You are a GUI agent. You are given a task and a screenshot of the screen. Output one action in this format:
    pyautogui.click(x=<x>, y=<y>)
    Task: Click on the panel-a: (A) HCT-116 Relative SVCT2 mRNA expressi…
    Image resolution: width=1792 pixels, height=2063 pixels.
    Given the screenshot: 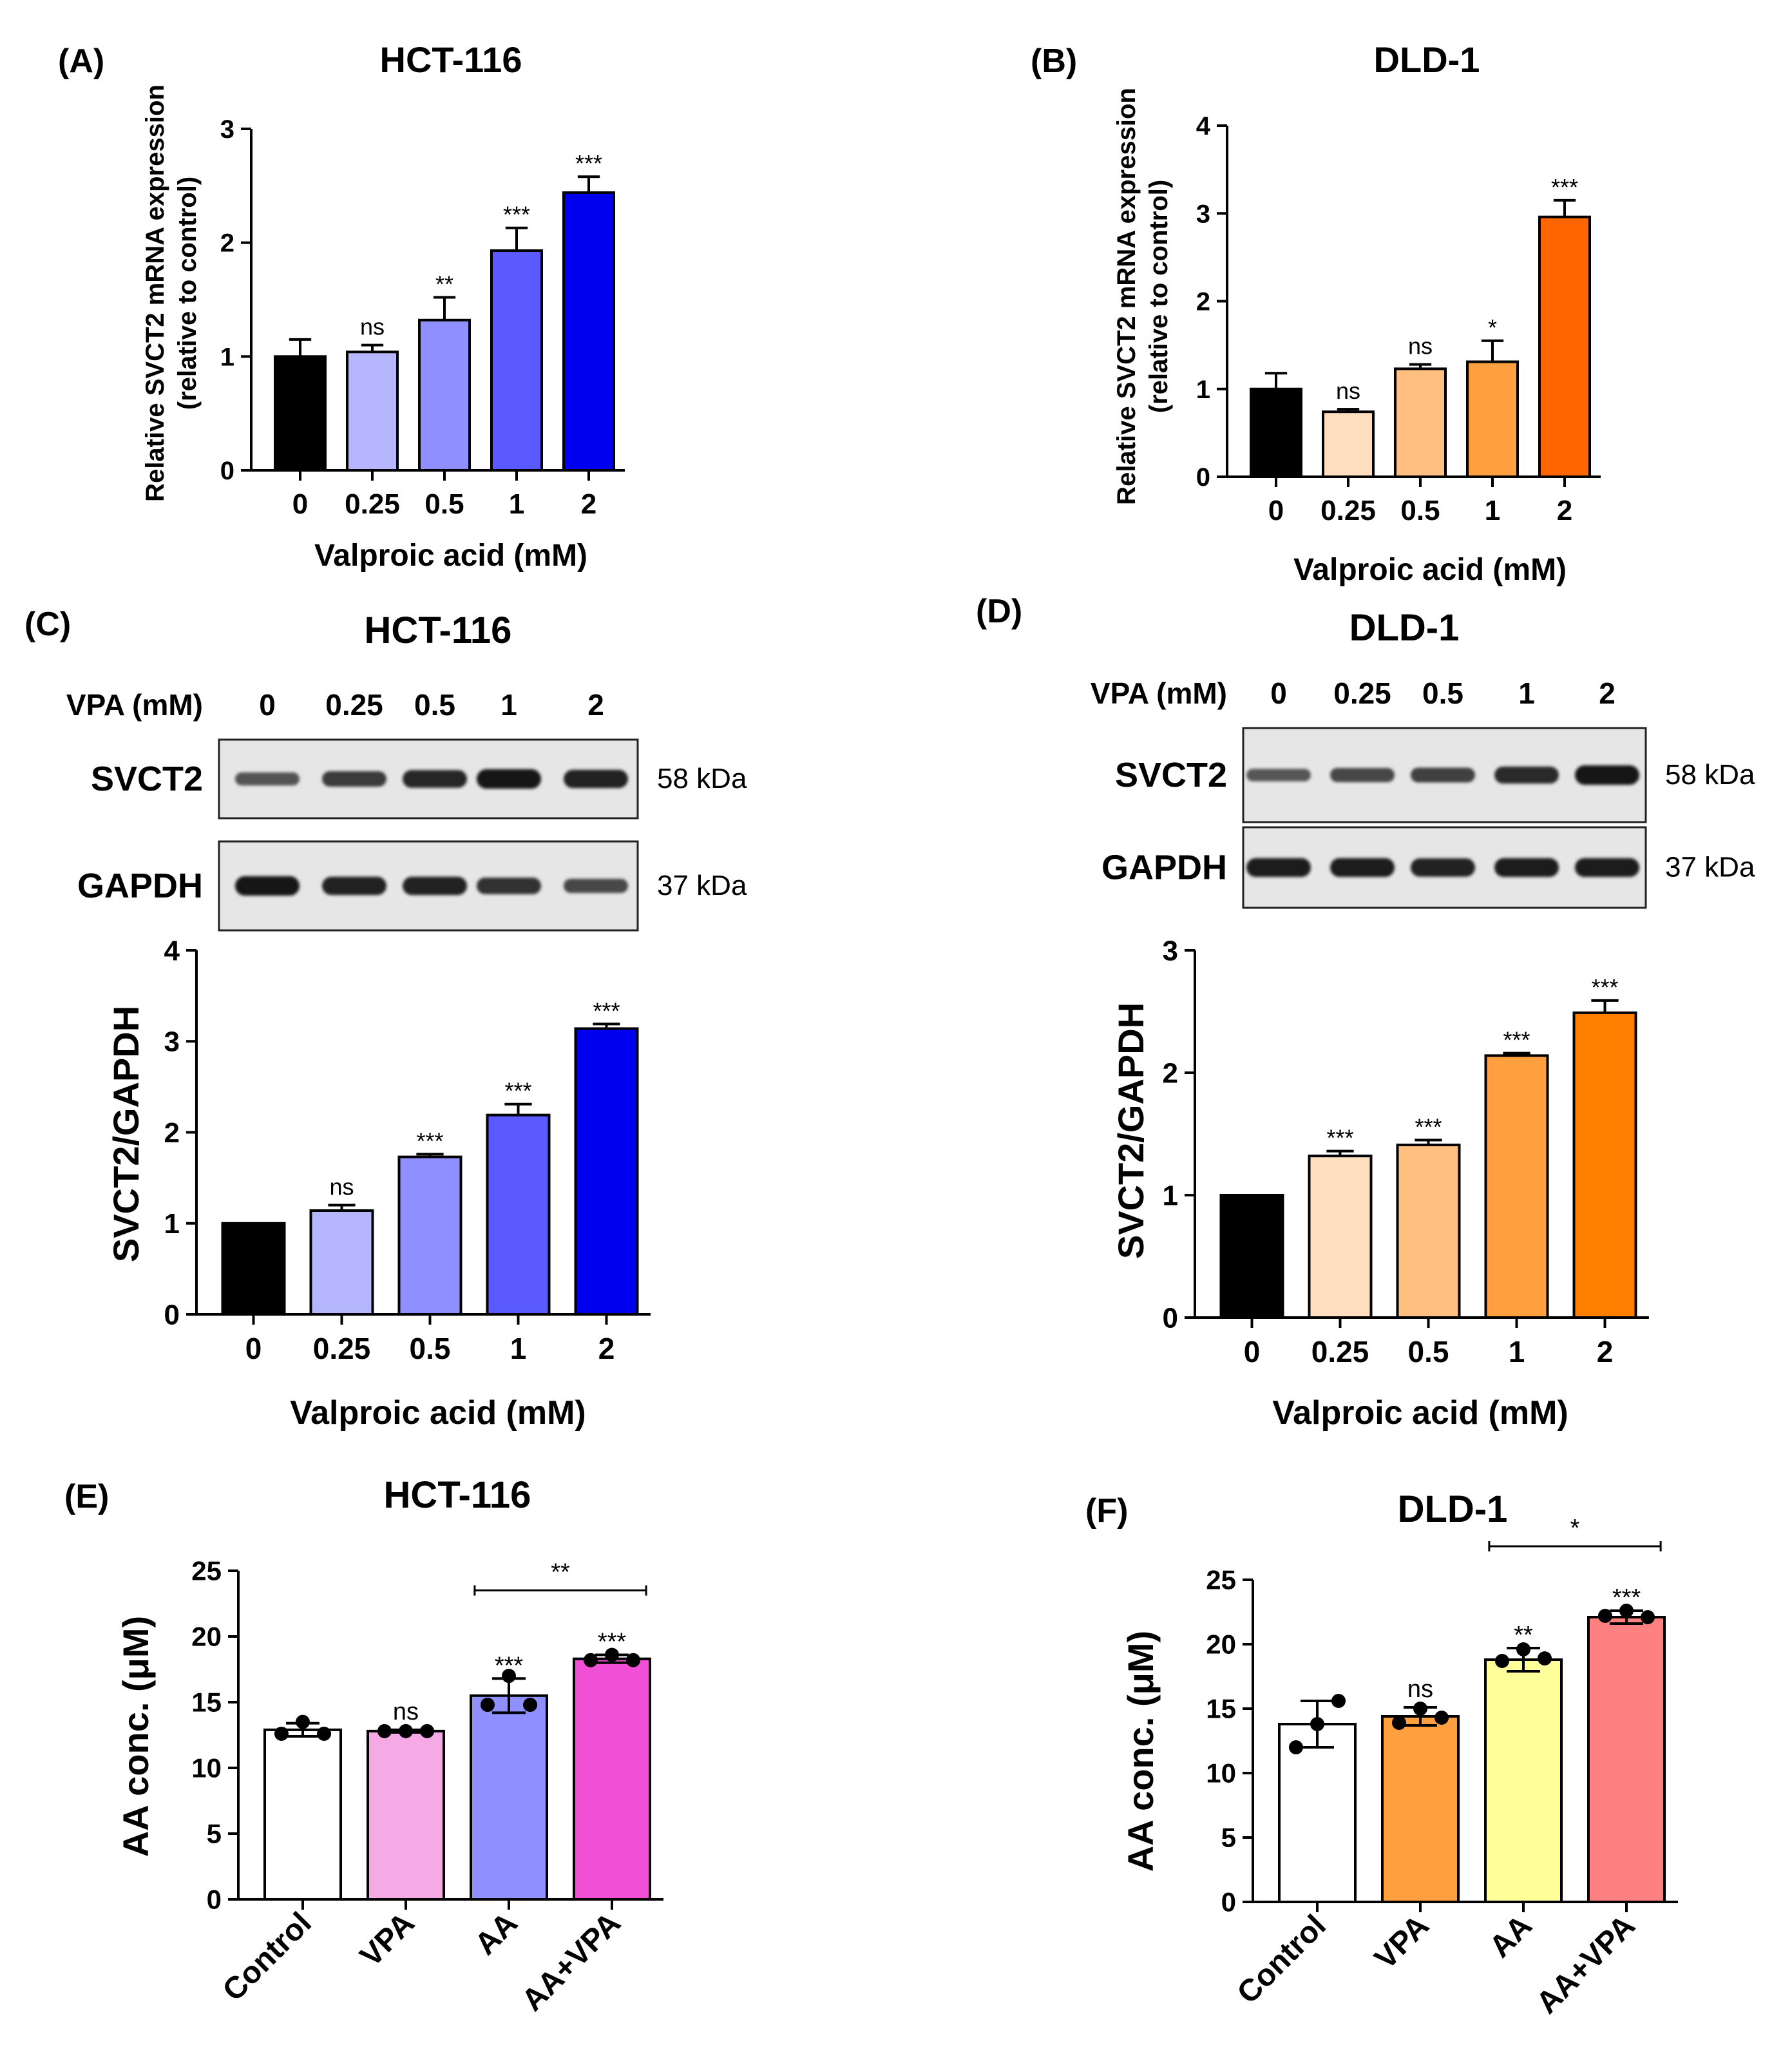 What is the action you would take?
    pyautogui.click(x=342, y=306)
    